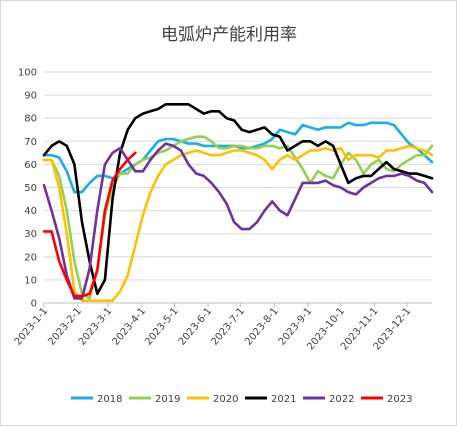  What do you see at coordinates (34, 304) in the screenshot?
I see `y-tick-label: 0` at bounding box center [34, 304].